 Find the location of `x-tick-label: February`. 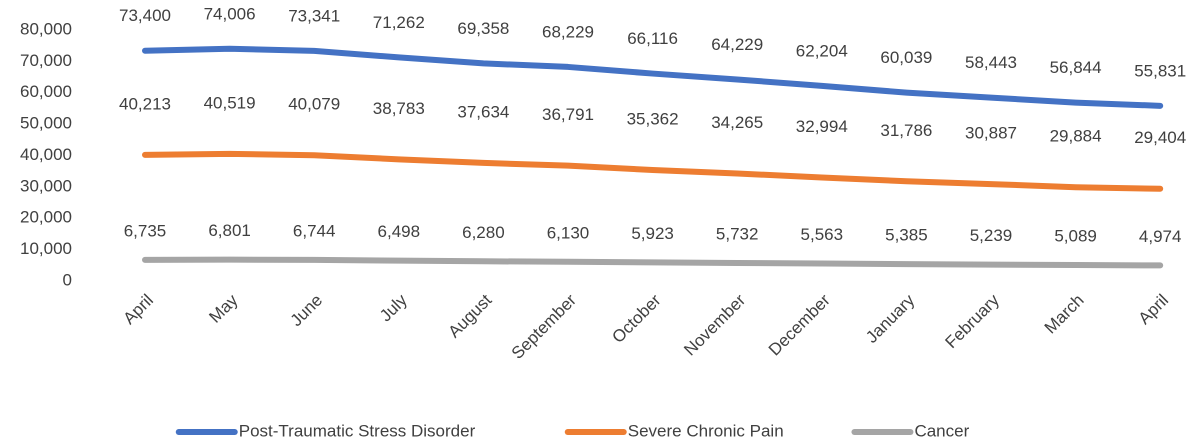

x-tick-label: February is located at coordinates (972, 321).